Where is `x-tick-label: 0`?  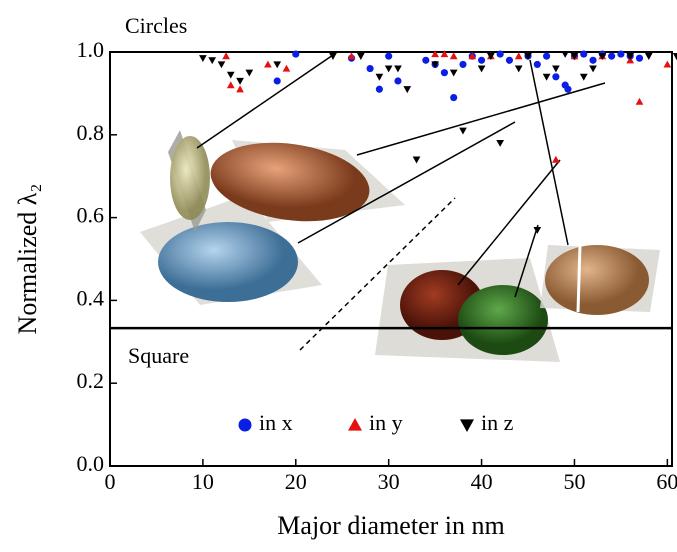 x-tick-label: 0 is located at coordinates (110, 481).